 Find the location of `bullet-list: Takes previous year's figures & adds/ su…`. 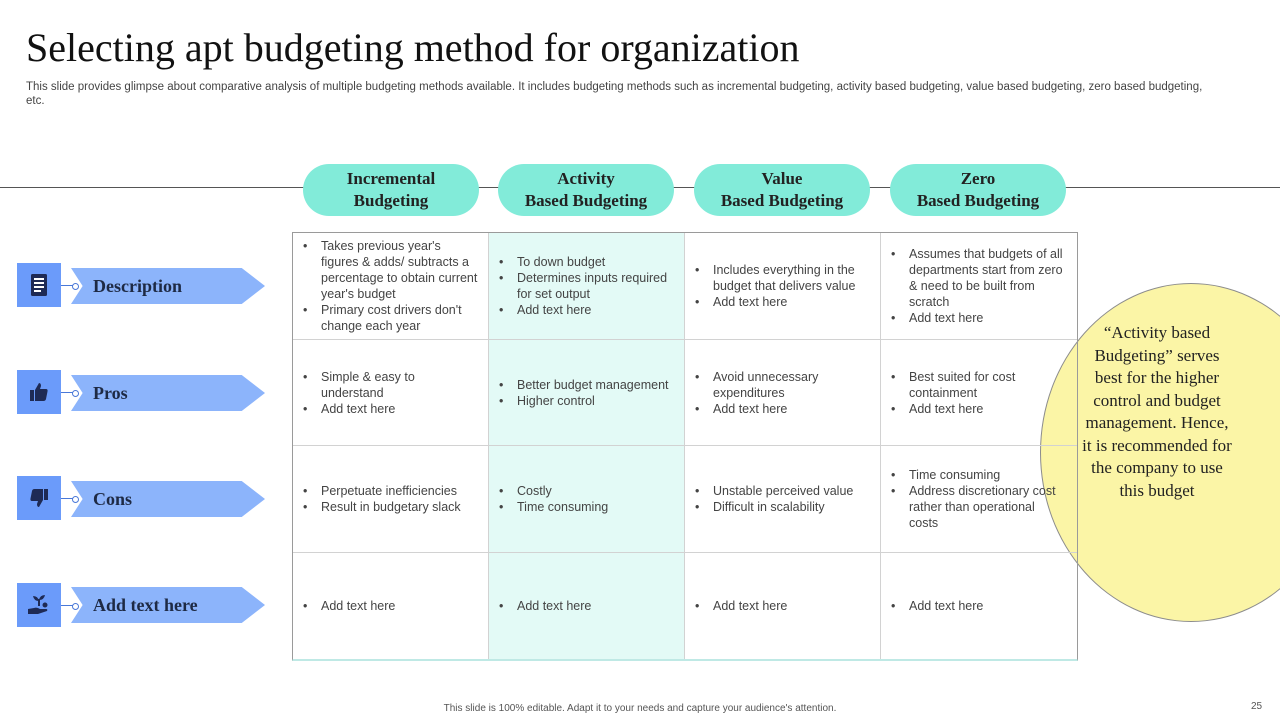

bullet-list: Takes previous year's figures & adds/ su… is located at coordinates (389, 286).